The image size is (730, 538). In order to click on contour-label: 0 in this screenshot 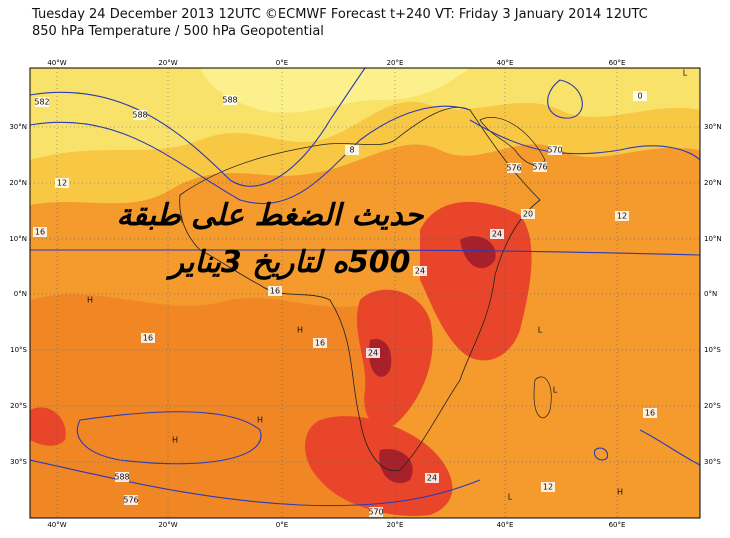, I will do `click(639, 96)`.